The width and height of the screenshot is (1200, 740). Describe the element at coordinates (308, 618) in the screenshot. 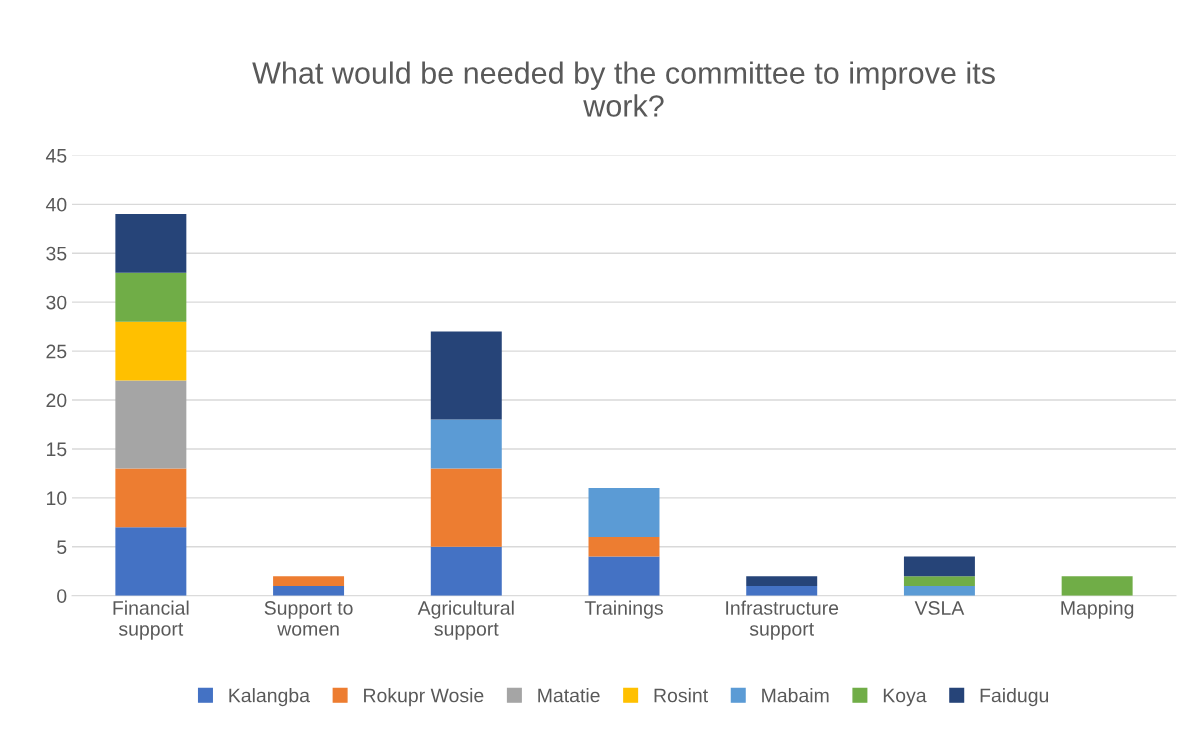

I see `x-tick-label: Support to women` at that location.